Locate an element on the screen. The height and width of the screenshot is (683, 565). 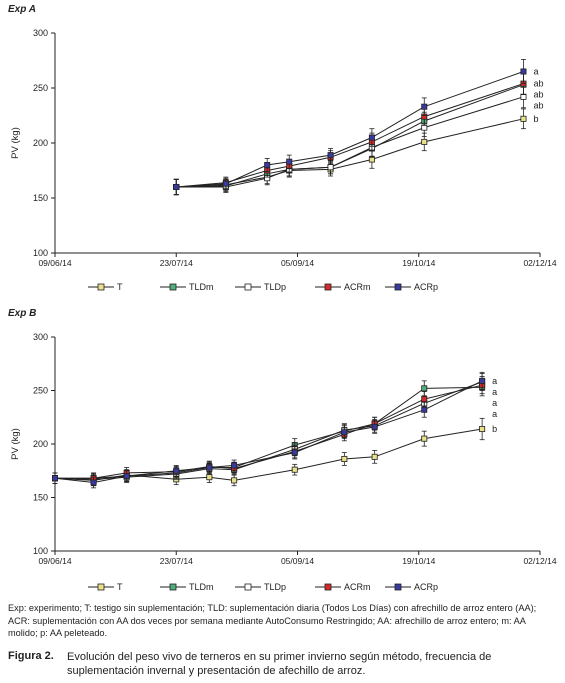
data-point-TLDp is located at coordinates (330, 167).